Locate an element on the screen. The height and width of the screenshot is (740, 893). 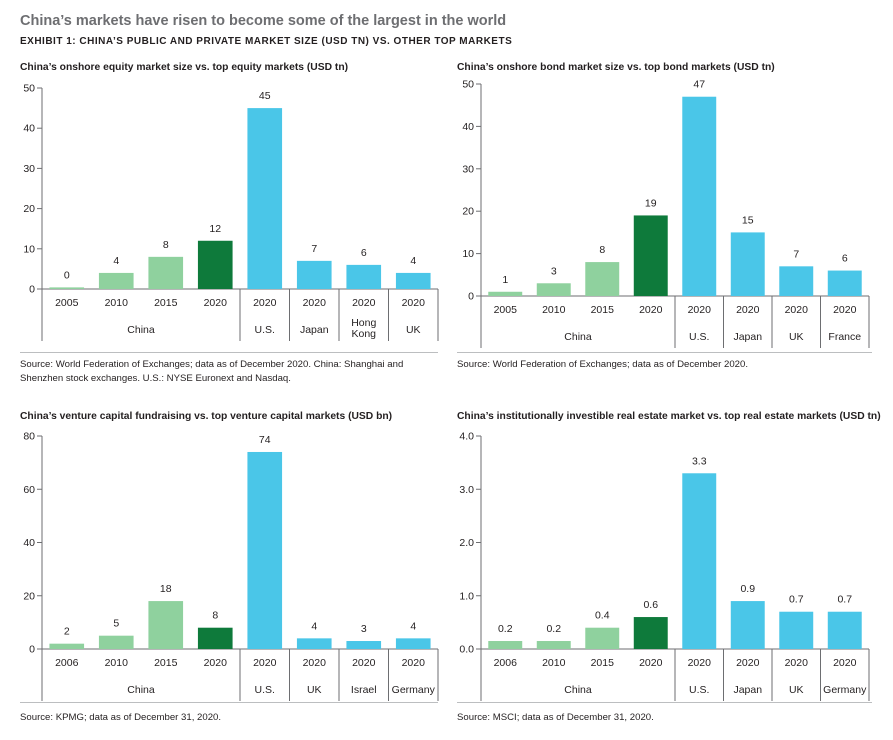
data-label: 5 is located at coordinates (116, 624).